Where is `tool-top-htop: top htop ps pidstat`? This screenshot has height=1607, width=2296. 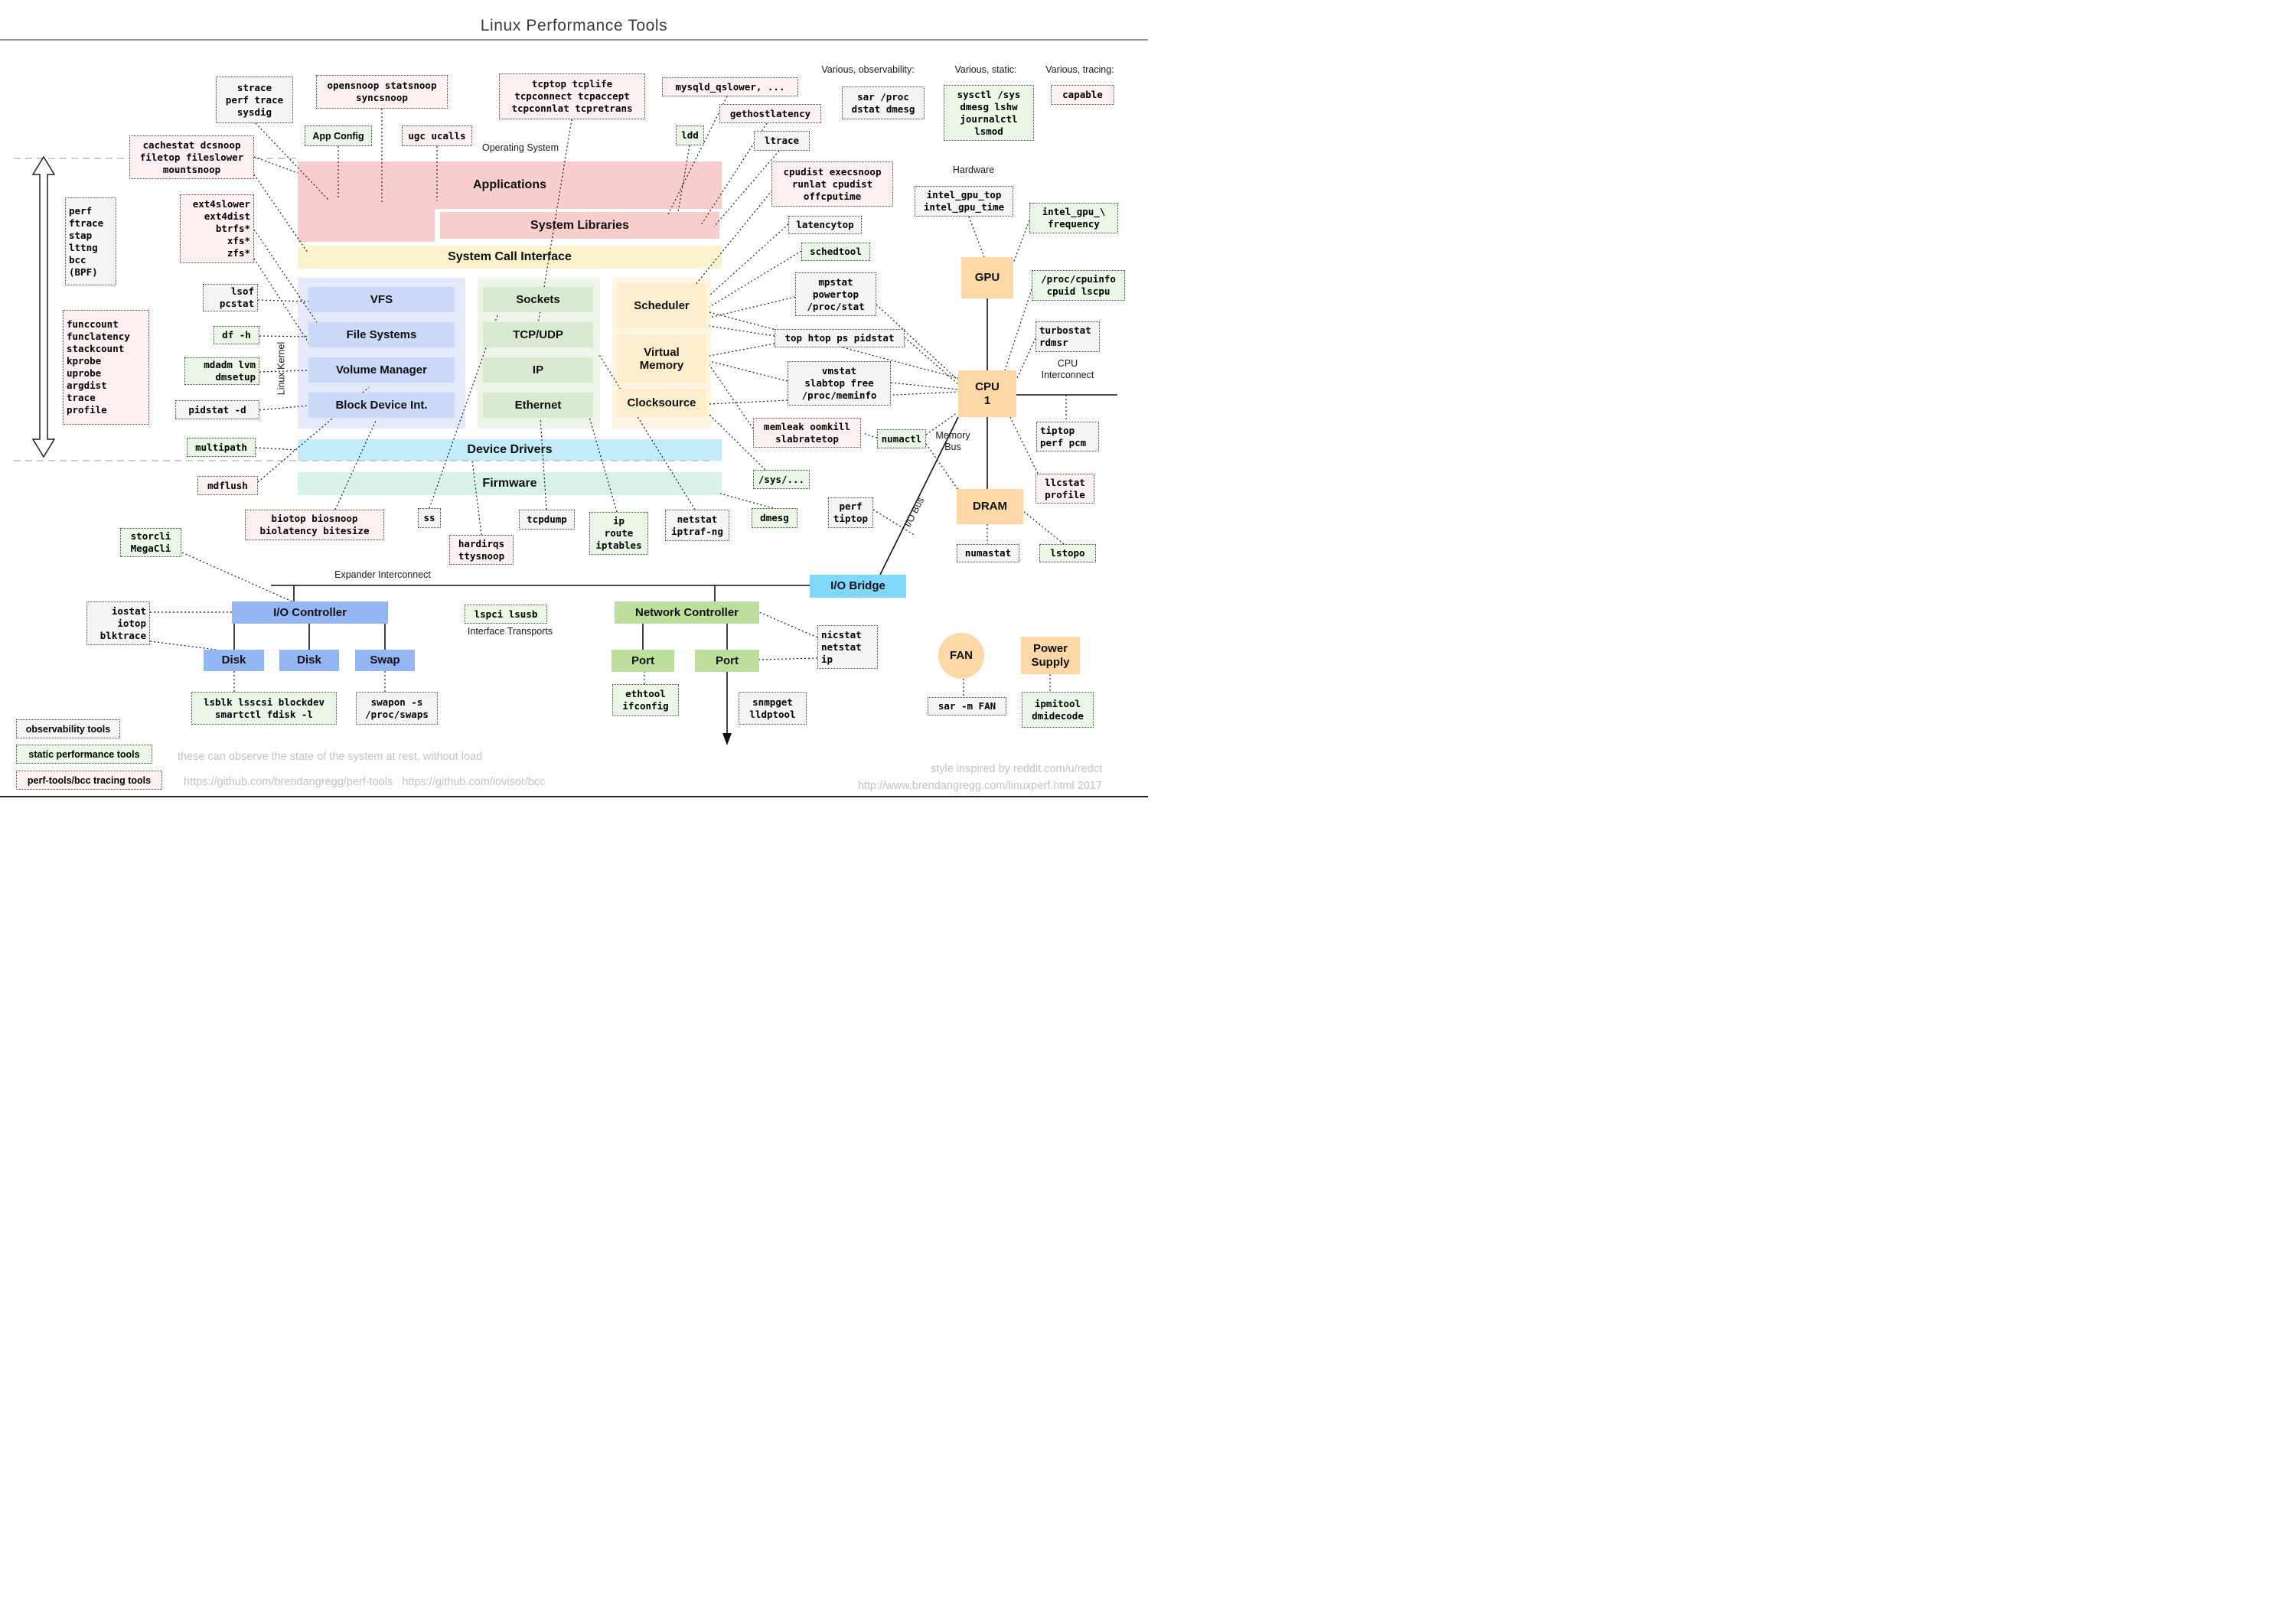 tool-top-htop: top htop ps pidstat is located at coordinates (840, 338).